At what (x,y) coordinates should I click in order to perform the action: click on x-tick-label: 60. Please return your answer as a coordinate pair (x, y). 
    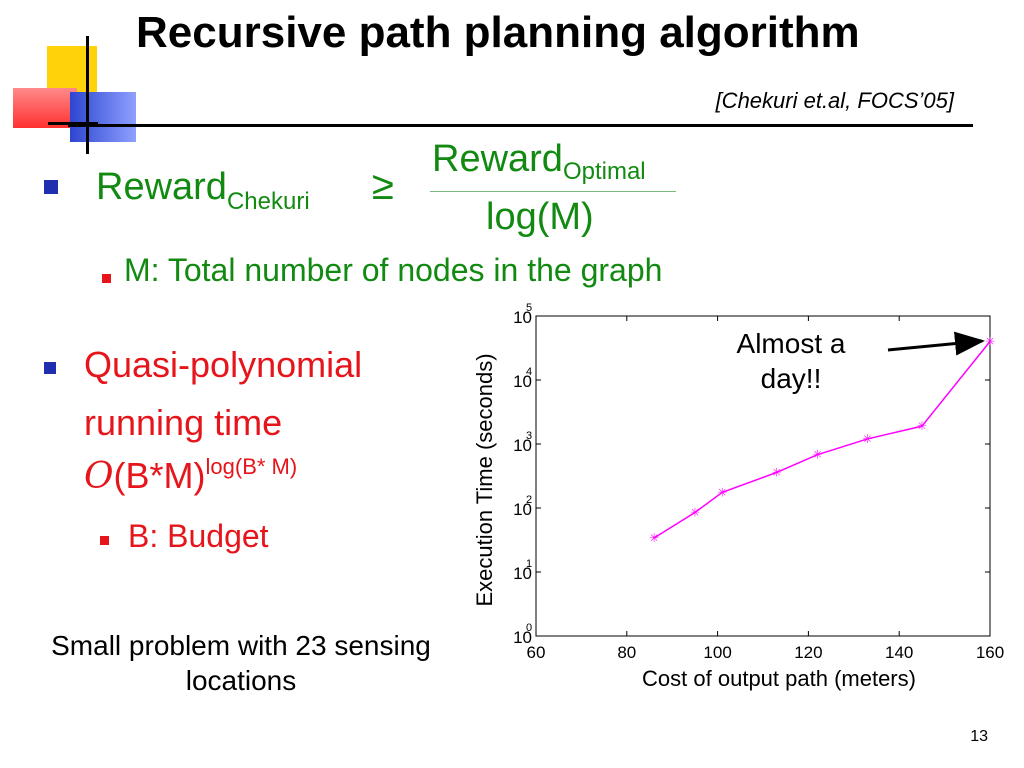
    Looking at the image, I should click on (536, 652).